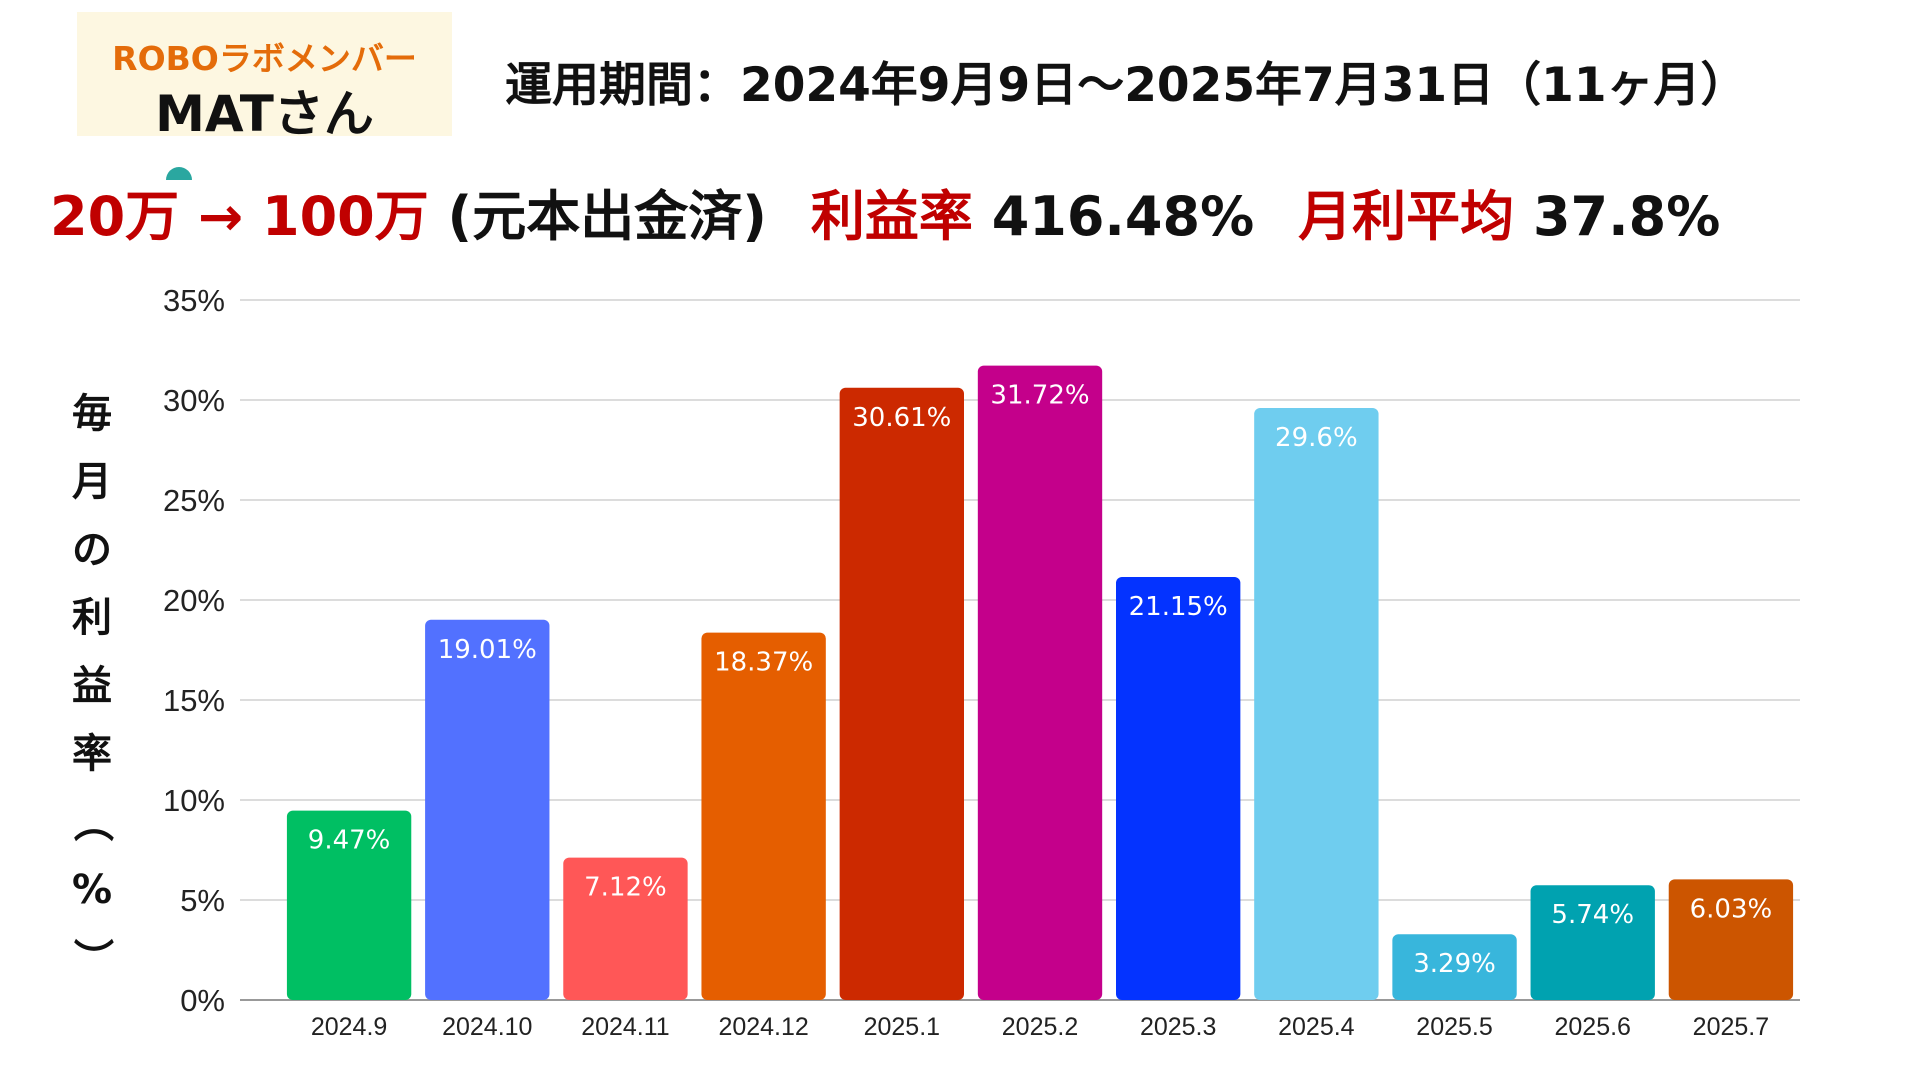  What do you see at coordinates (239, 216) in the screenshot?
I see `capital-growth: 20万 → 100万` at bounding box center [239, 216].